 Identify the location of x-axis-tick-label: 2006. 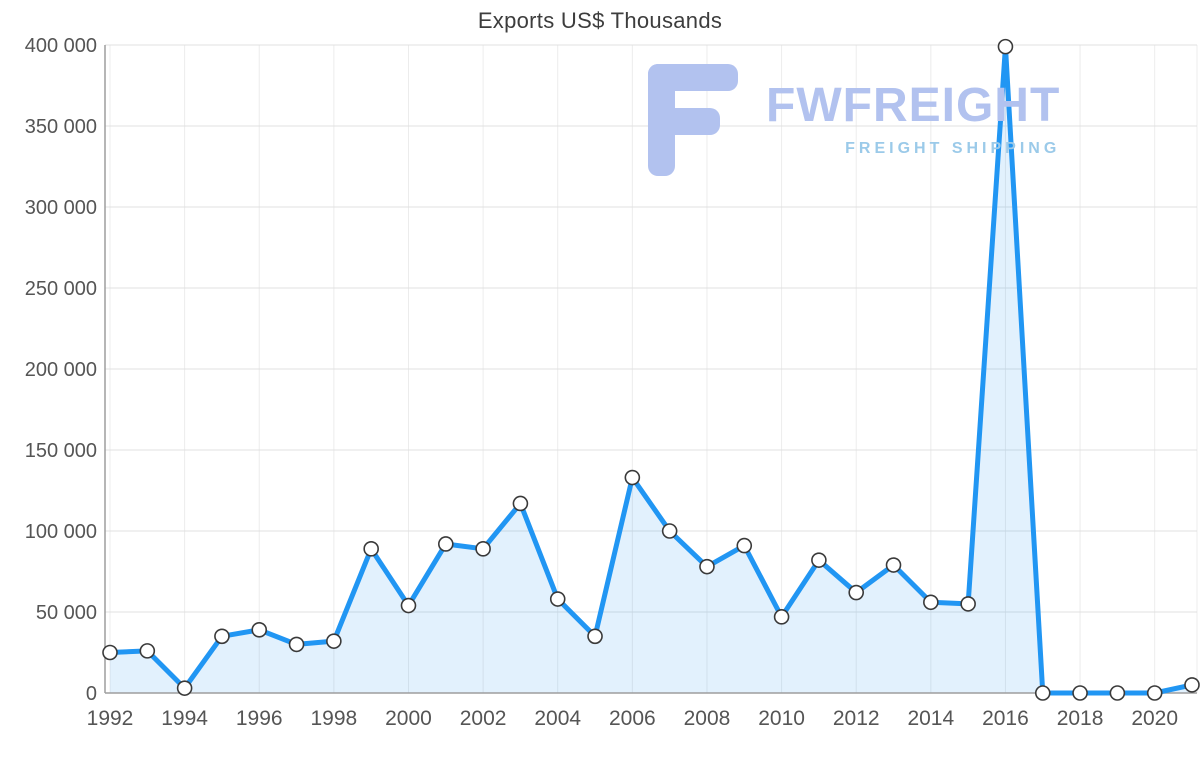
(632, 718).